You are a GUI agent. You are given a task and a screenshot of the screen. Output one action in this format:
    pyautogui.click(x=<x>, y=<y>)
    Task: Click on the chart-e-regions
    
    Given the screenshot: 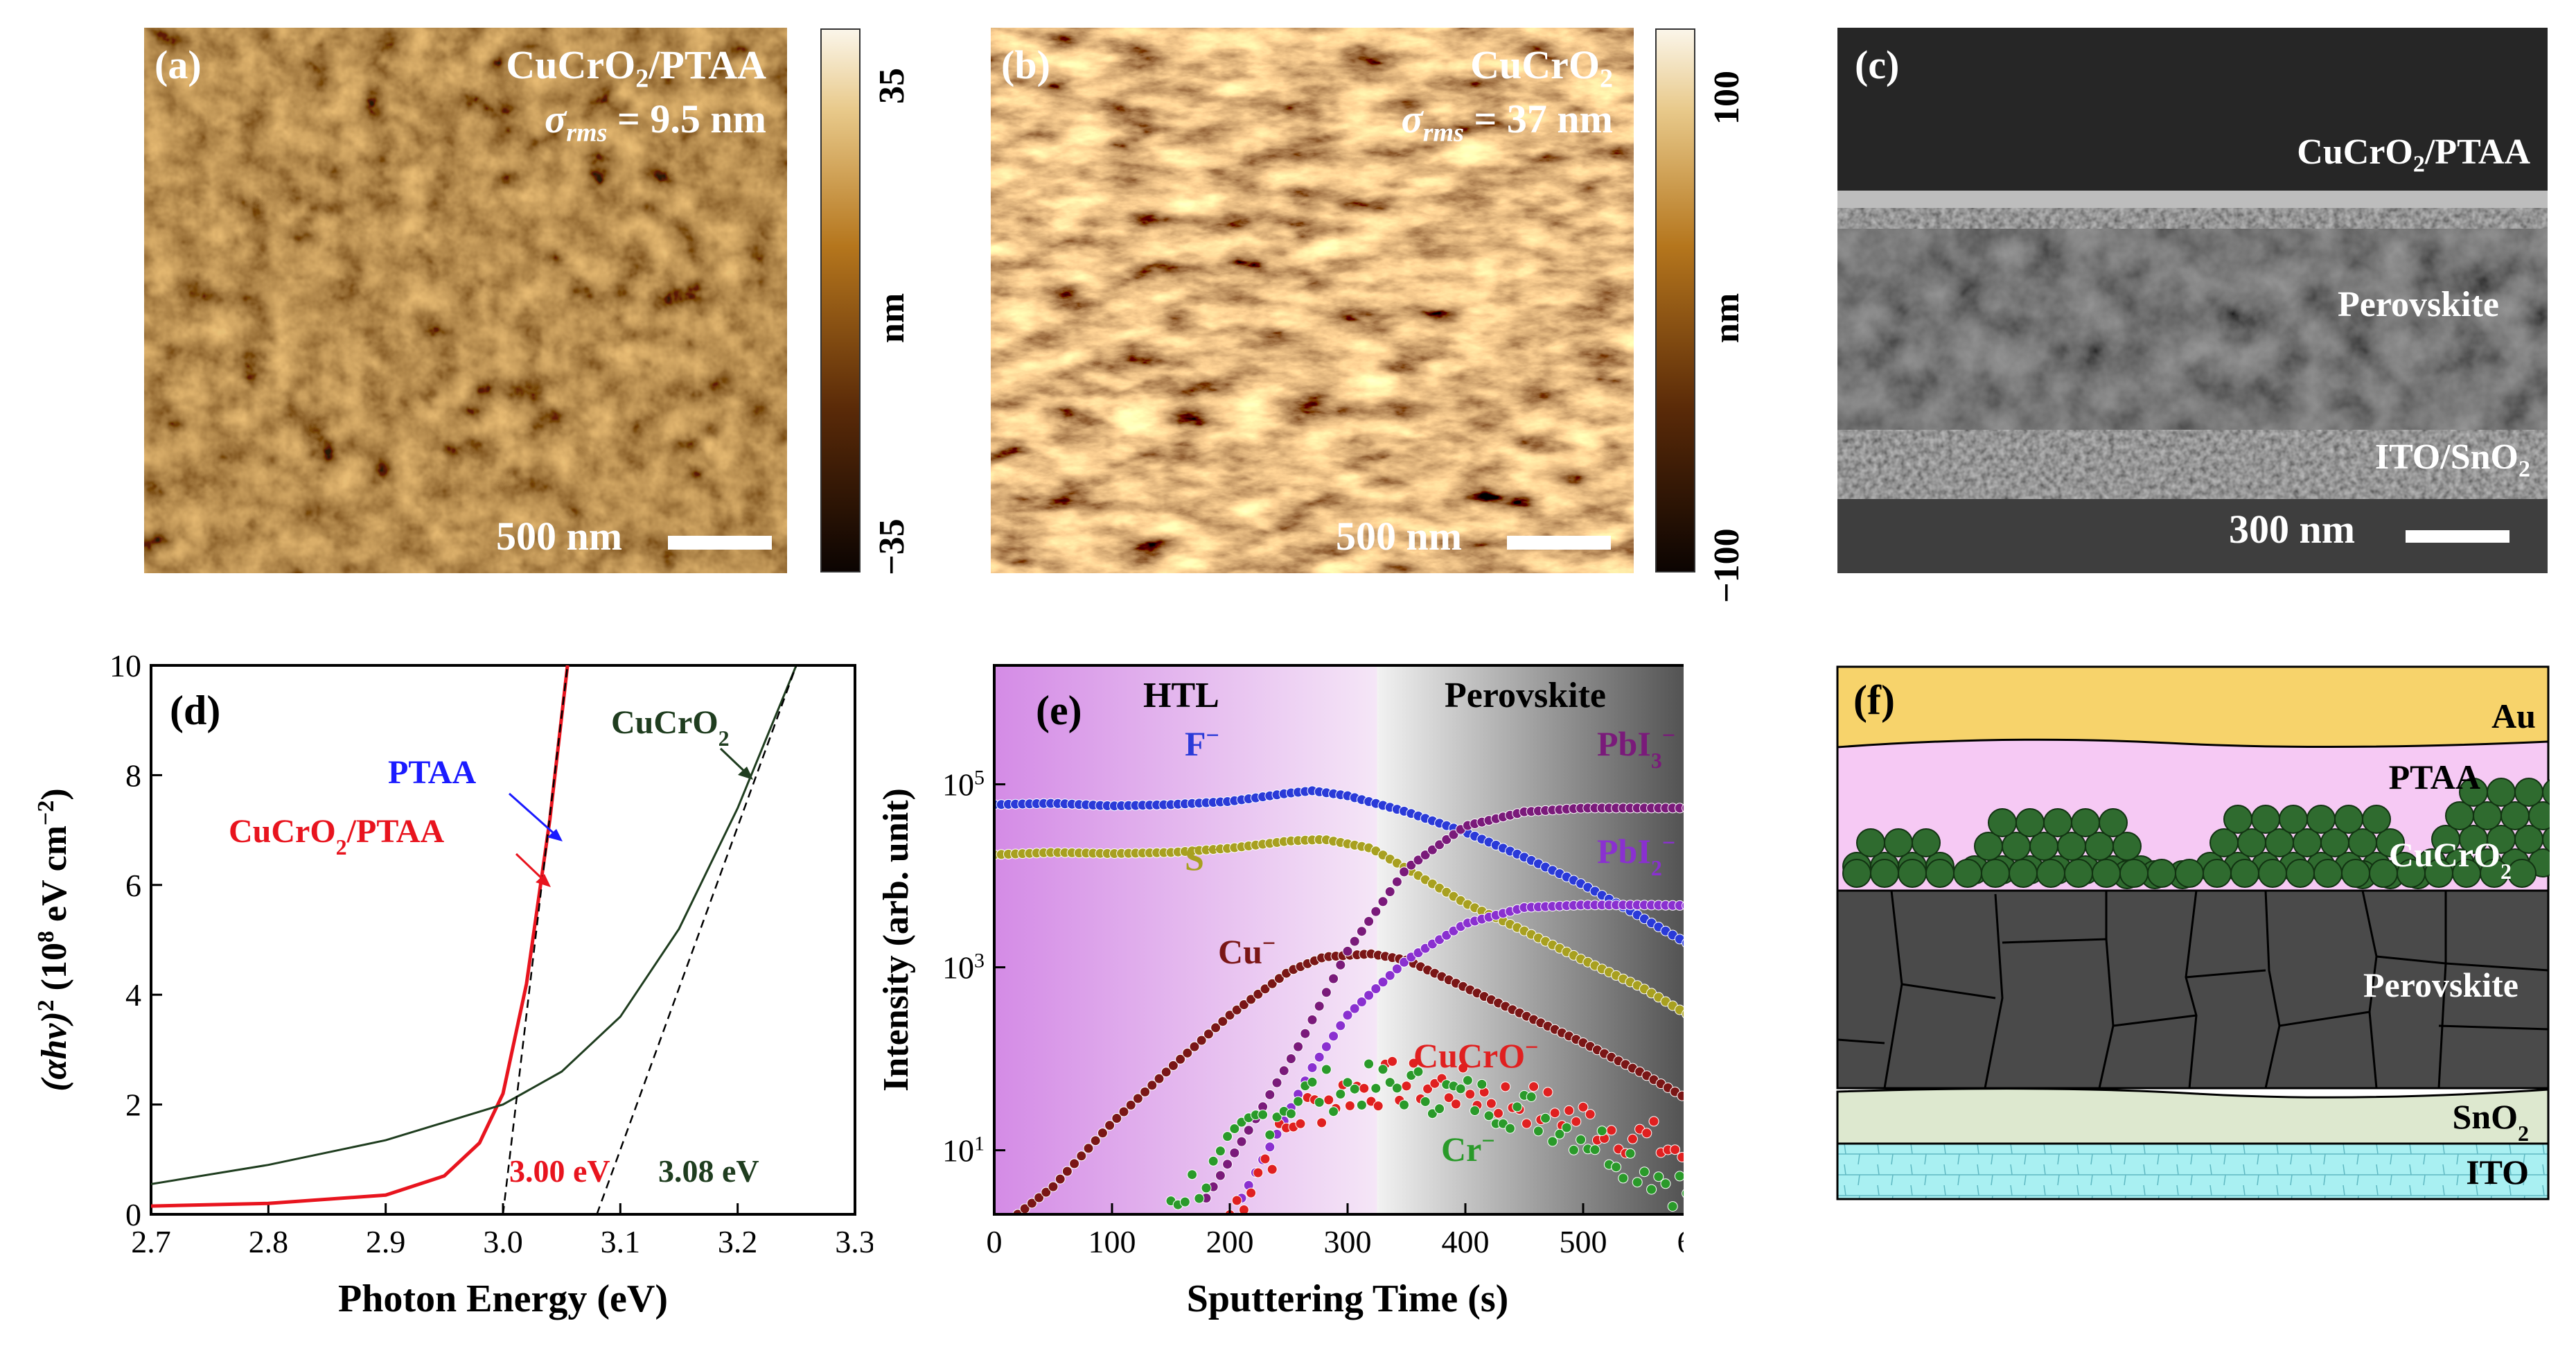 What is the action you would take?
    pyautogui.click(x=1339, y=939)
    